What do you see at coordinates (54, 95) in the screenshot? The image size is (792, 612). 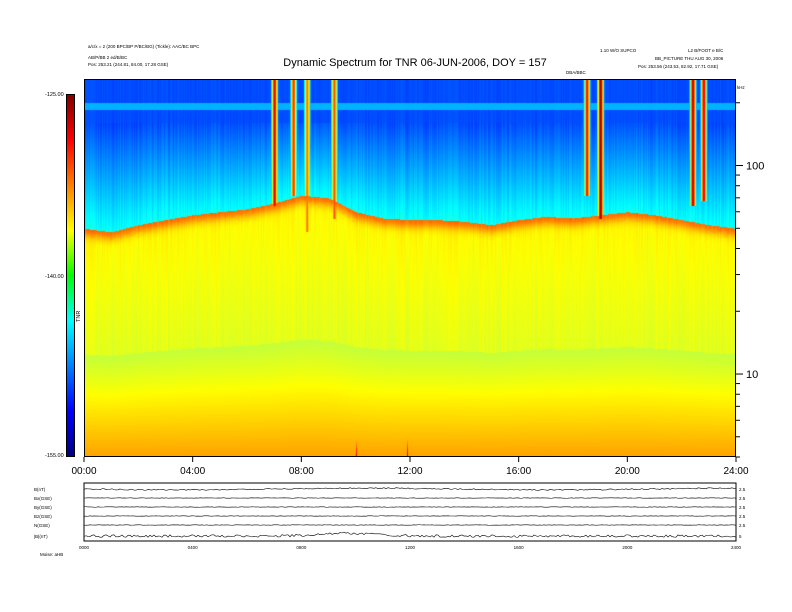 I see `colorbar-tick-max: -125.00` at bounding box center [54, 95].